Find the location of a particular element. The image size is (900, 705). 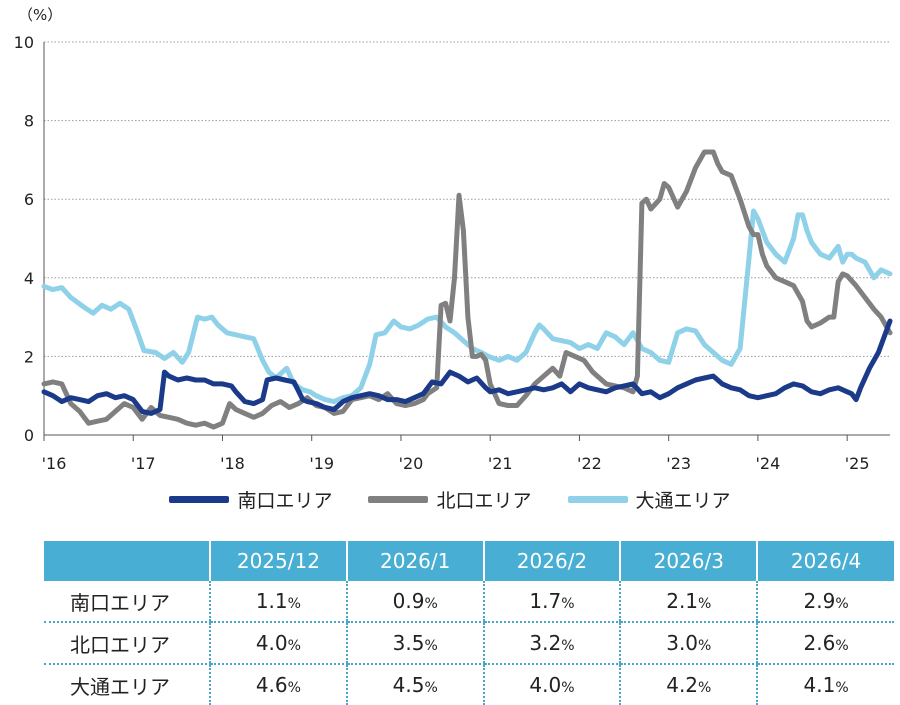

series-line is located at coordinates (467, 367).